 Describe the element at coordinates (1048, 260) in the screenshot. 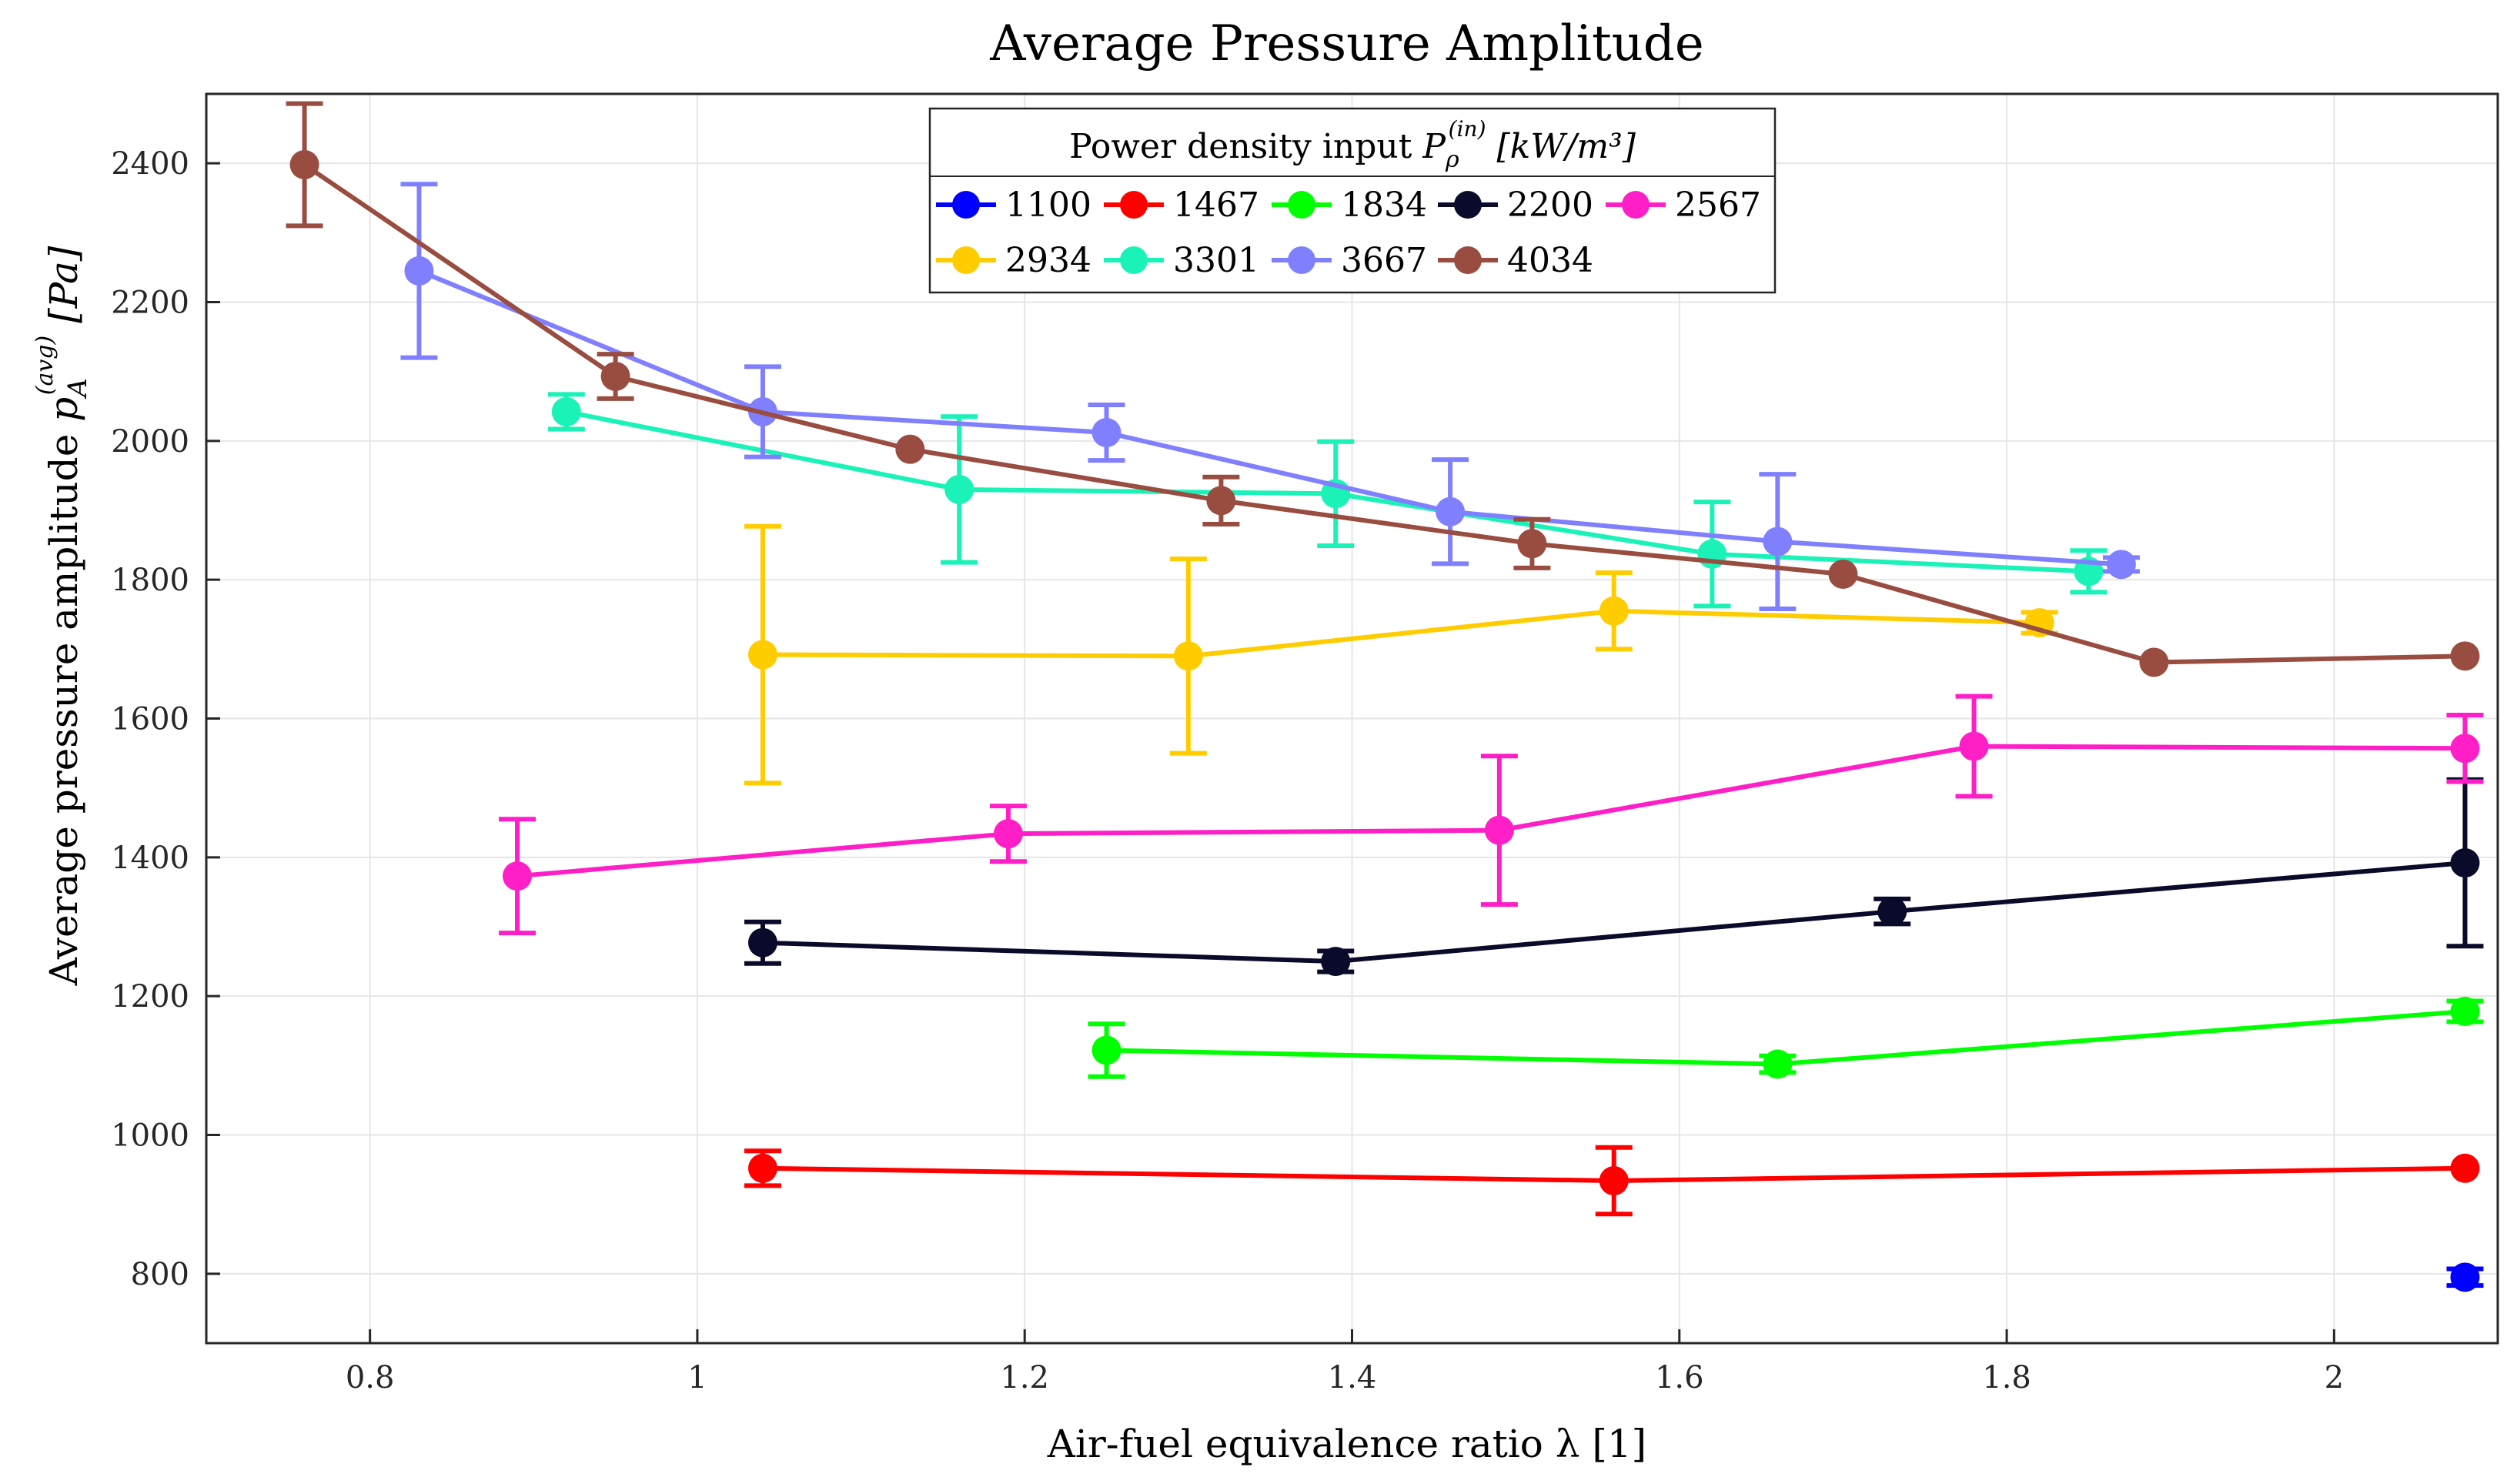

I see `legend-label: 2934` at that location.